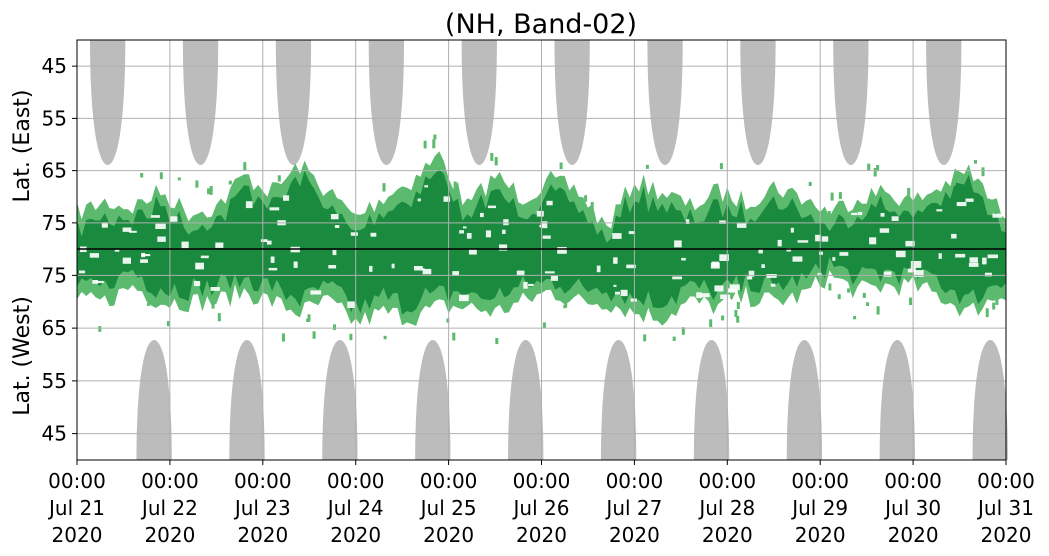 This screenshot has width=1049, height=556. What do you see at coordinates (726, 508) in the screenshot?
I see `x-tick-label-date: Jul 28` at bounding box center [726, 508].